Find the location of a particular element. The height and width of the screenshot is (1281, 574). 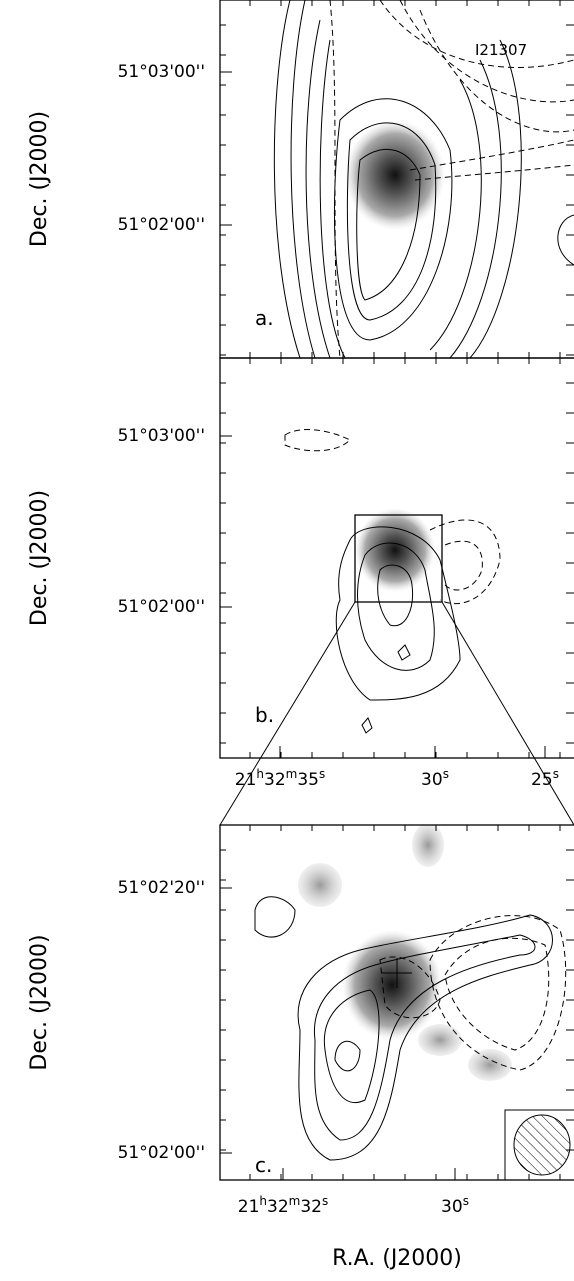

x-axis-label: R.A. (J2000) is located at coordinates (397, 1258).